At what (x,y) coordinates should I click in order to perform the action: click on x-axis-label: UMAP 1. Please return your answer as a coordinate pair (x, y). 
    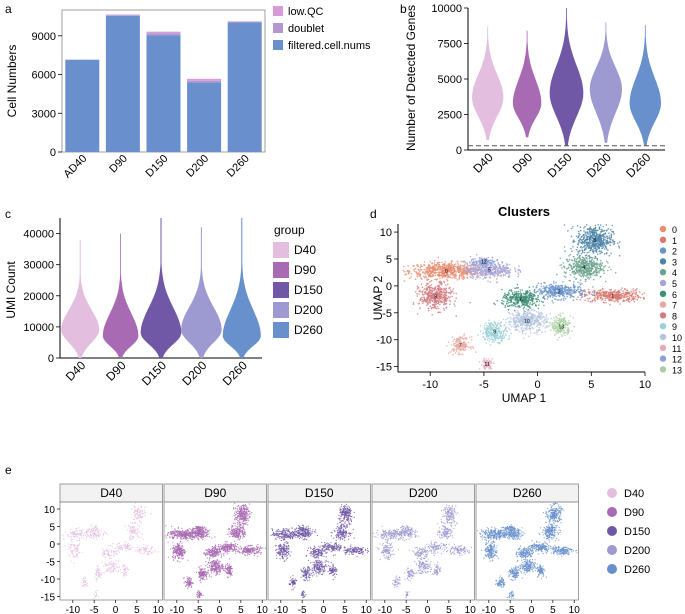
    Looking at the image, I should click on (524, 398).